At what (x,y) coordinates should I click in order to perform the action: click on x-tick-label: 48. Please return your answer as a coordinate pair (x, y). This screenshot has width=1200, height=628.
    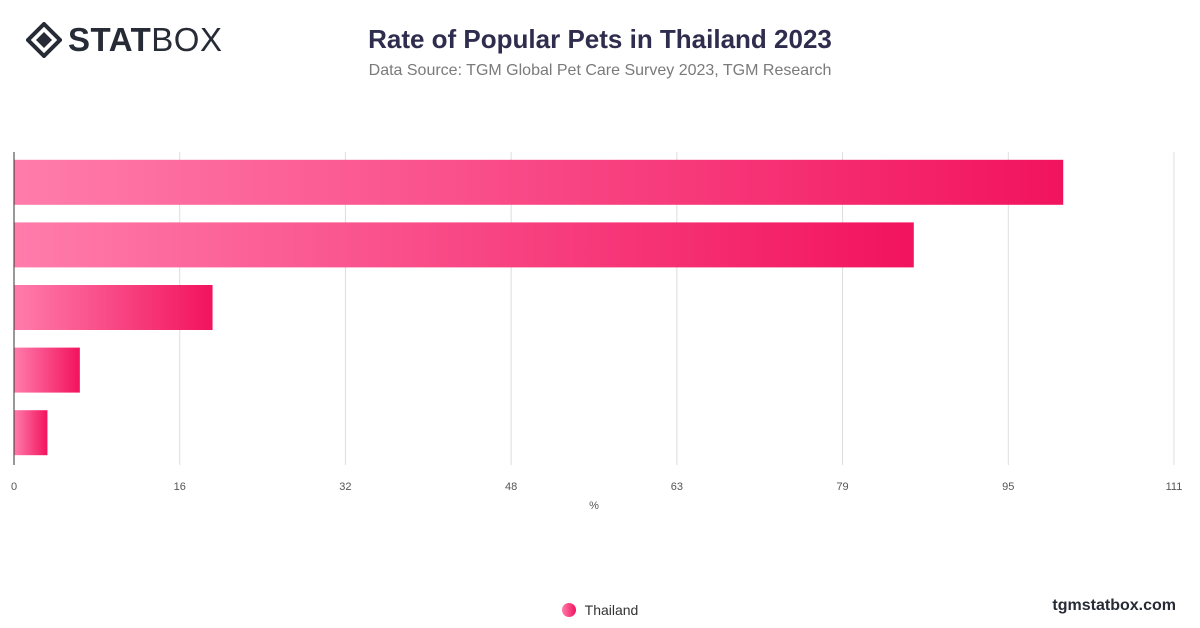
    Looking at the image, I should click on (511, 487).